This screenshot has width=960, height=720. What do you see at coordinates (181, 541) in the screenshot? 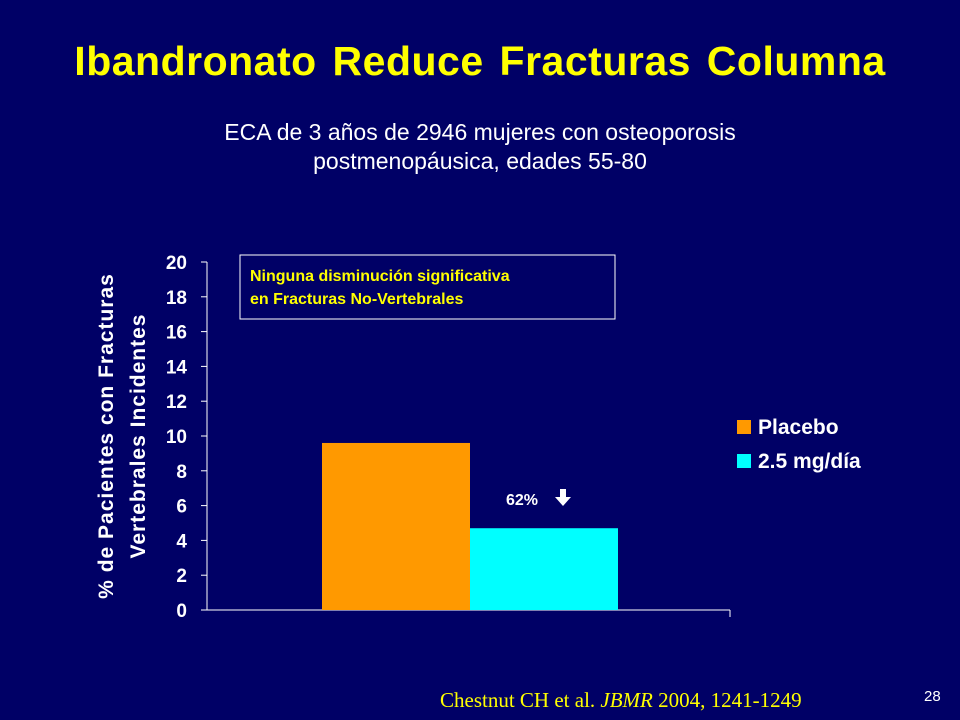
I see `y-tick-label: 4` at bounding box center [181, 541].